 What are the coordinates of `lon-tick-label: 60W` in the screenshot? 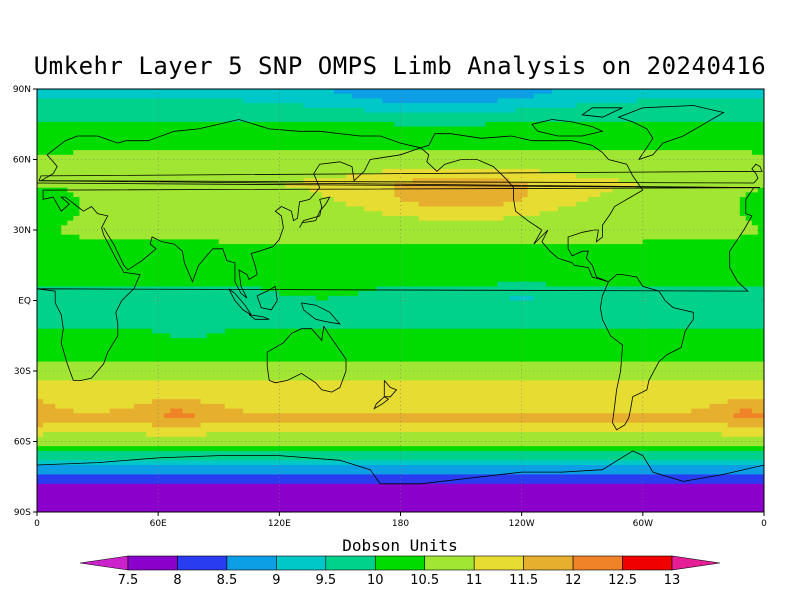 It's located at (643, 524).